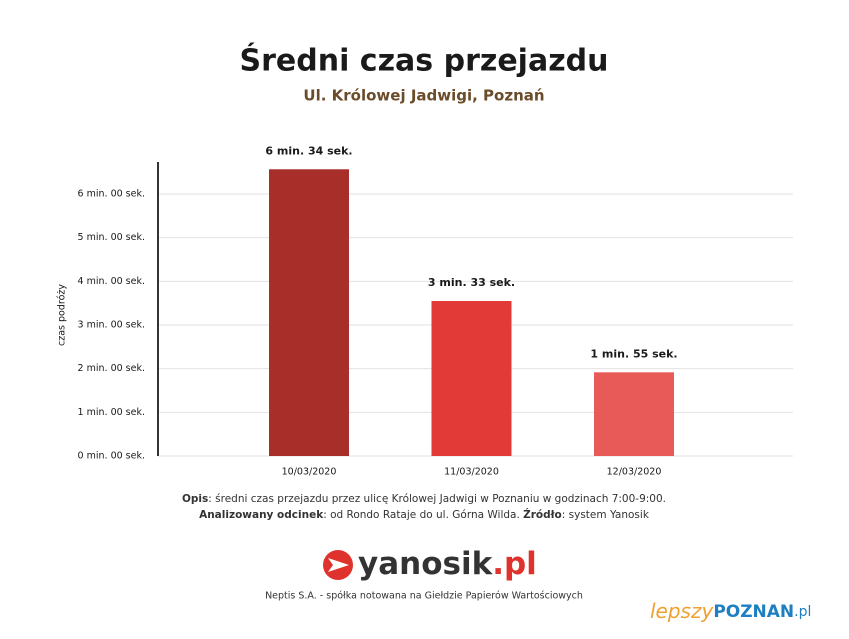 This screenshot has height=639, width=849. Describe the element at coordinates (514, 564) in the screenshot. I see `logo-suffix: .pl` at that location.